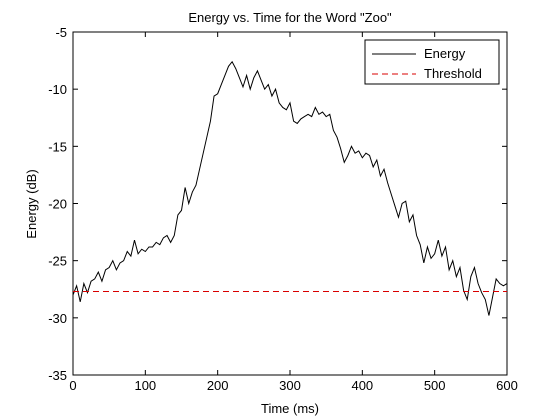  What do you see at coordinates (362, 385) in the screenshot?
I see `x-tick-label: 400` at bounding box center [362, 385].